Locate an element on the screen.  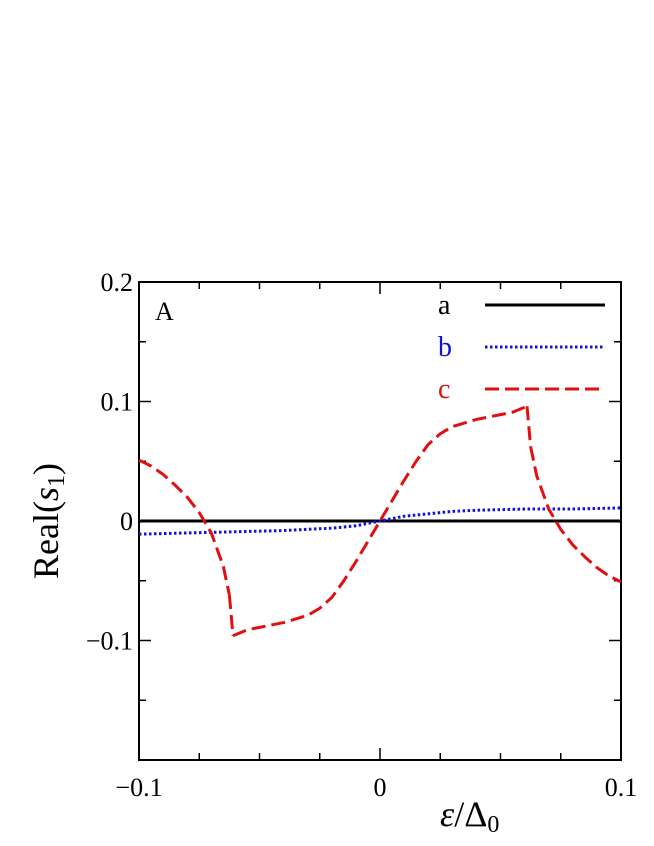
y-axis-title: Real(s1) is located at coordinates (48, 521).